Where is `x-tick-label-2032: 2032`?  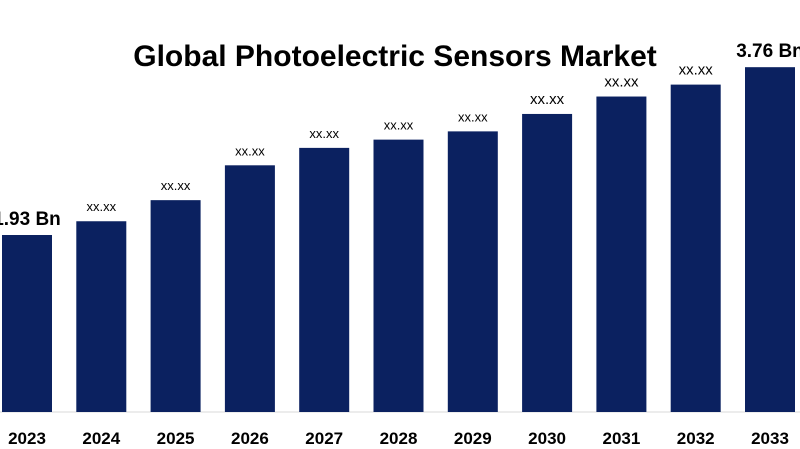 x-tick-label-2032: 2032 is located at coordinates (696, 438).